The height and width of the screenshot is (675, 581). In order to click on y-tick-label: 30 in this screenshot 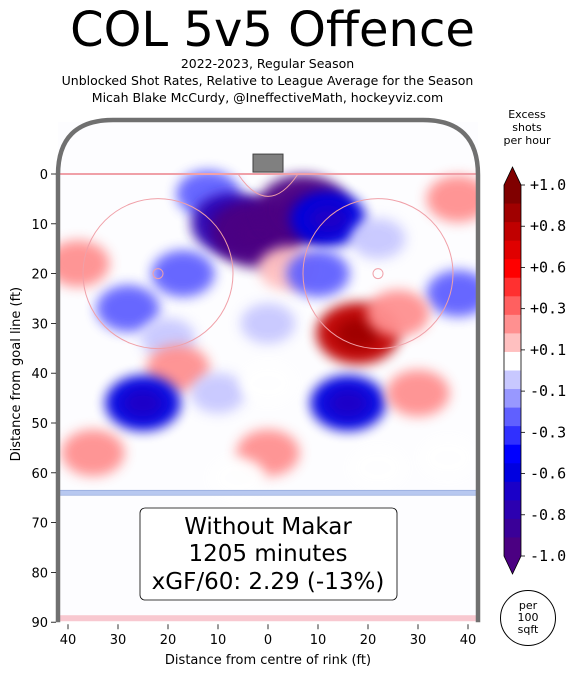, I will do `click(39, 324)`.